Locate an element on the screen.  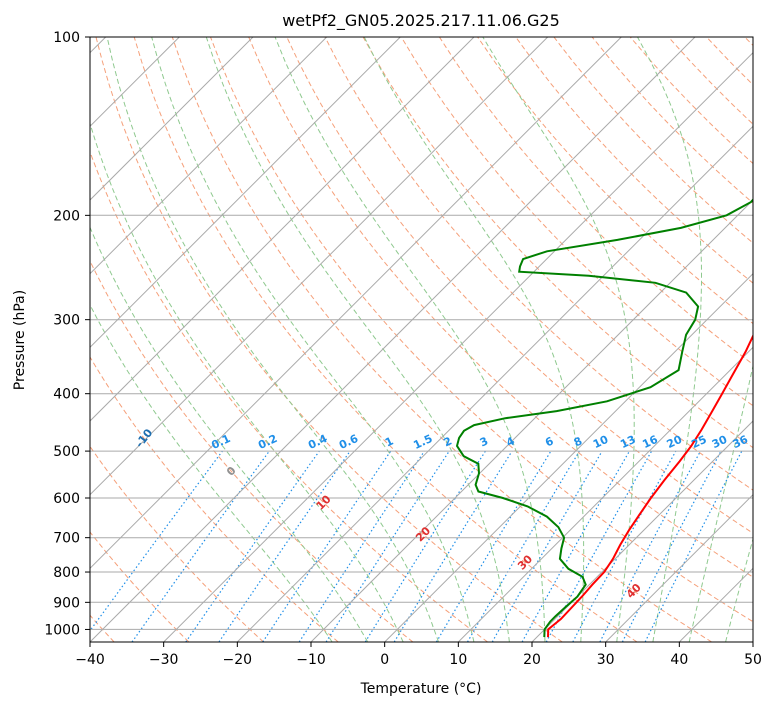
y-tick-label: 500 is located at coordinates (66, 452).